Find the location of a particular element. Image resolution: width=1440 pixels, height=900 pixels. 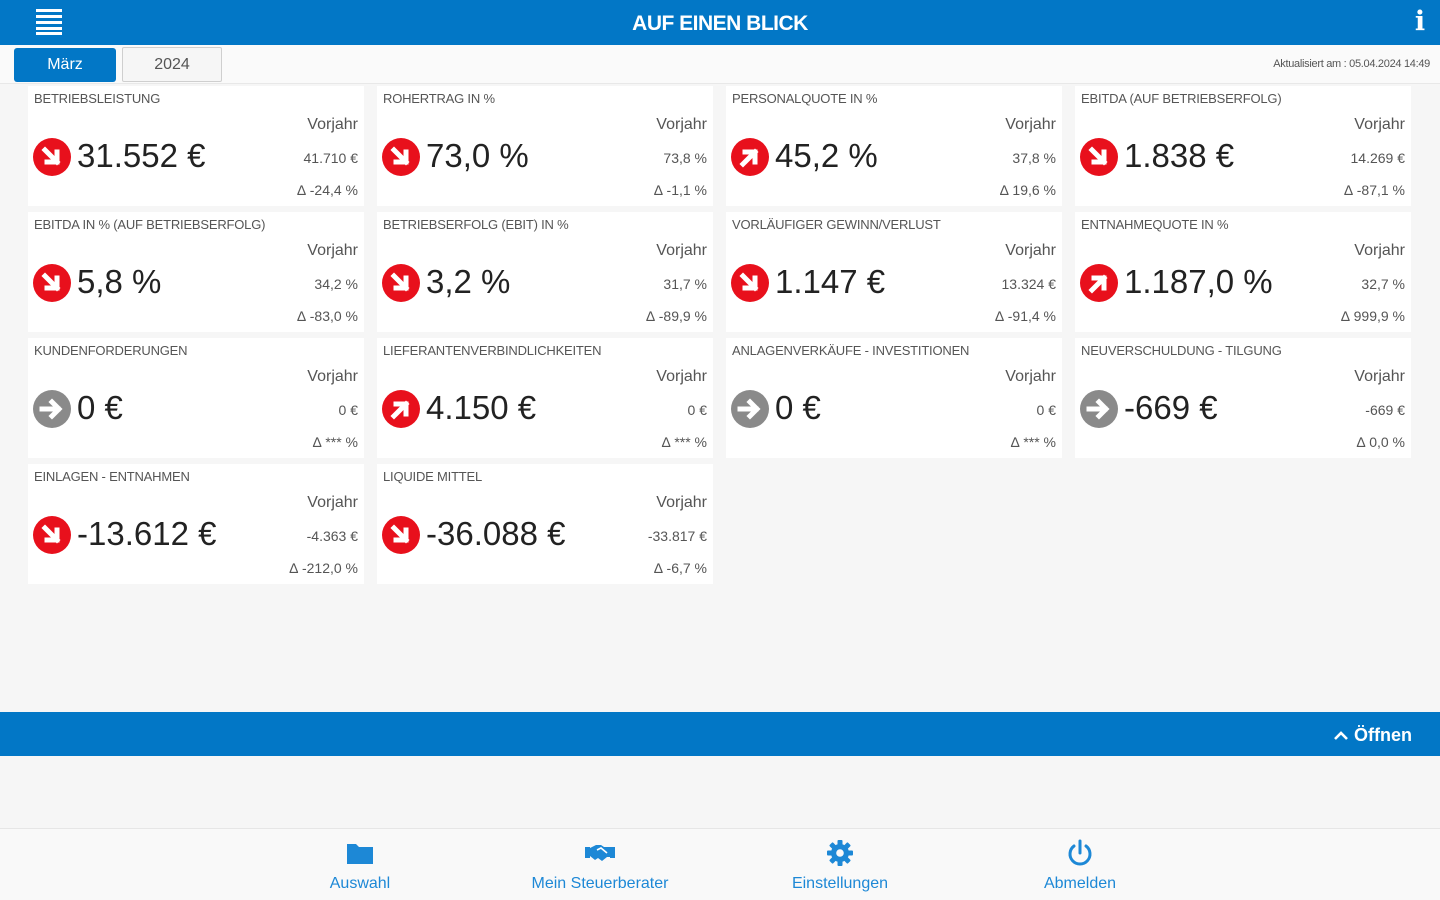

kpi-value: -13.612 € is located at coordinates (147, 533).